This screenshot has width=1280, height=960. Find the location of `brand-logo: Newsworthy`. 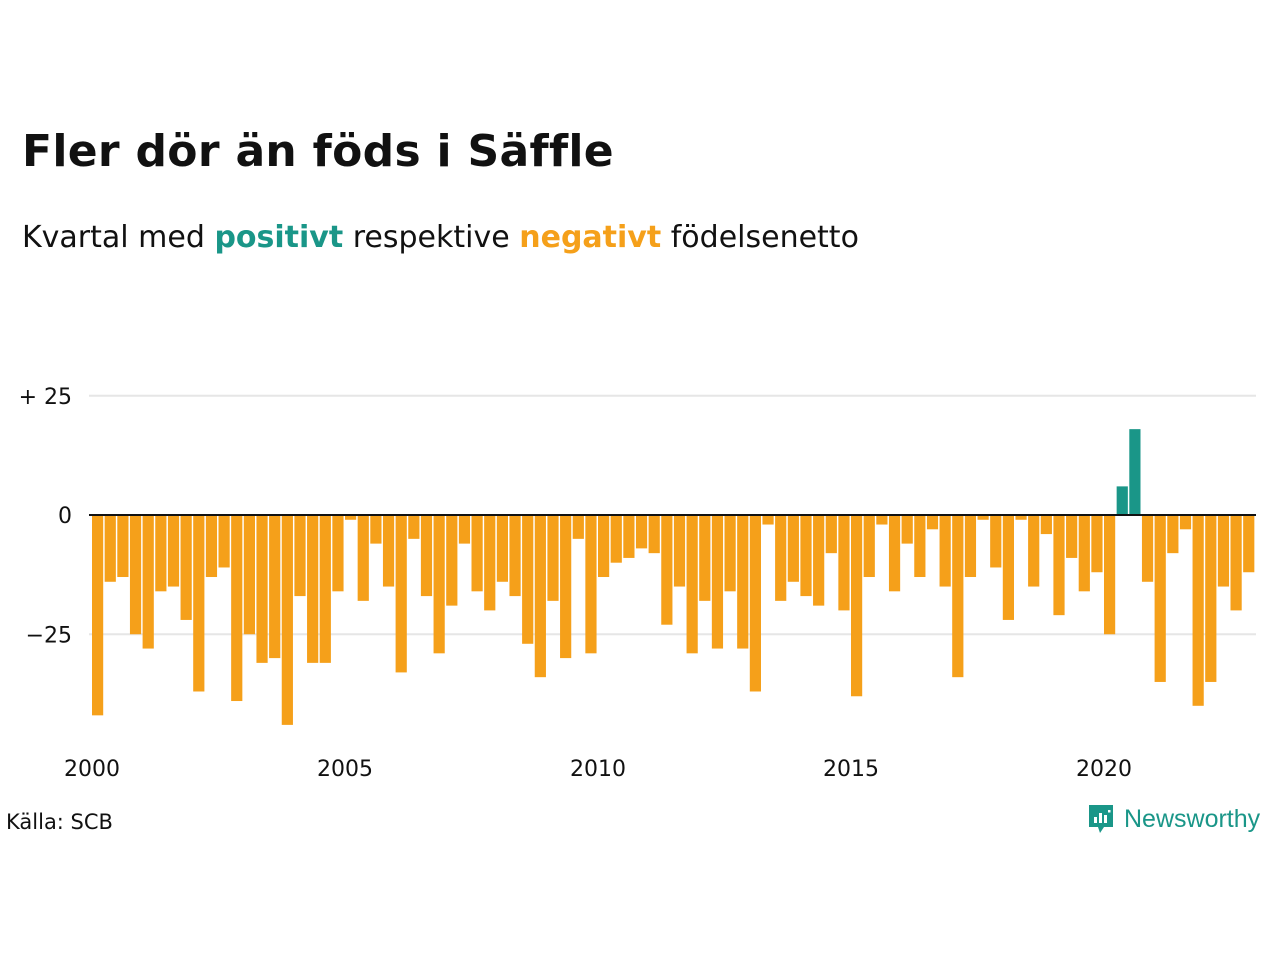

brand-logo: Newsworthy is located at coordinates (1173, 819).